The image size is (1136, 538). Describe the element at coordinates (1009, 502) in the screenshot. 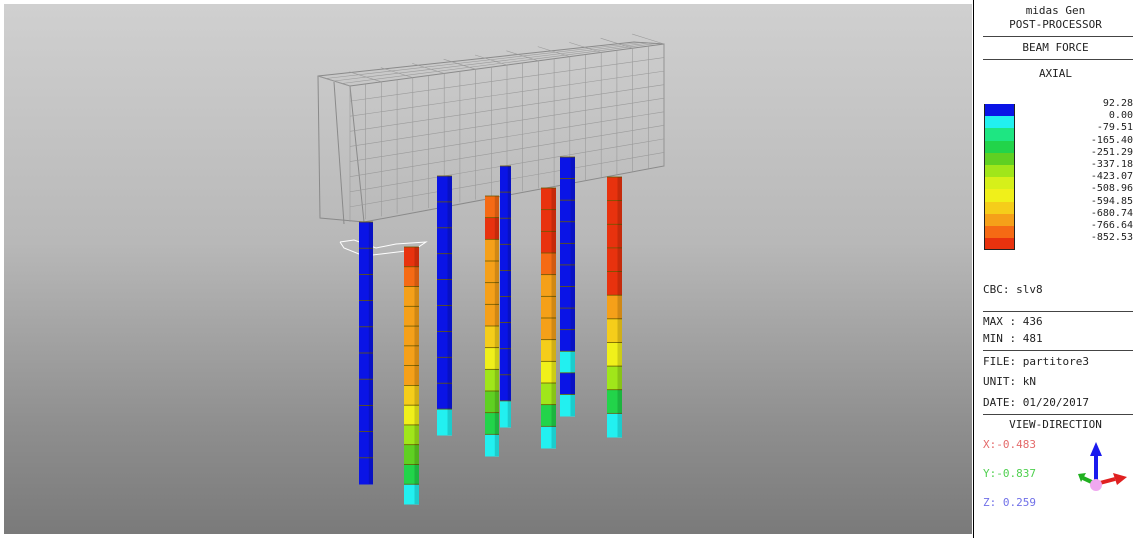

I see `view-direction-z: Z: 0.259` at that location.